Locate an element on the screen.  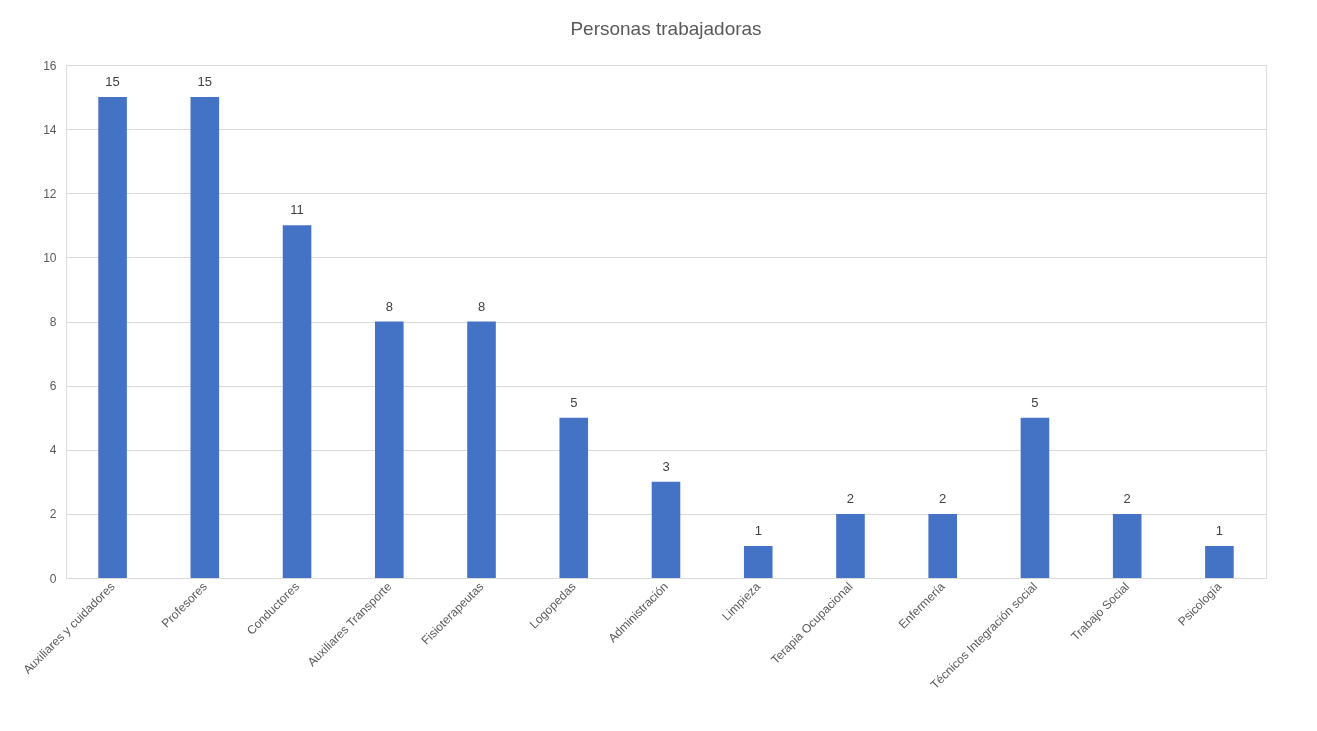
y-tick-label: 2 is located at coordinates (53, 514).